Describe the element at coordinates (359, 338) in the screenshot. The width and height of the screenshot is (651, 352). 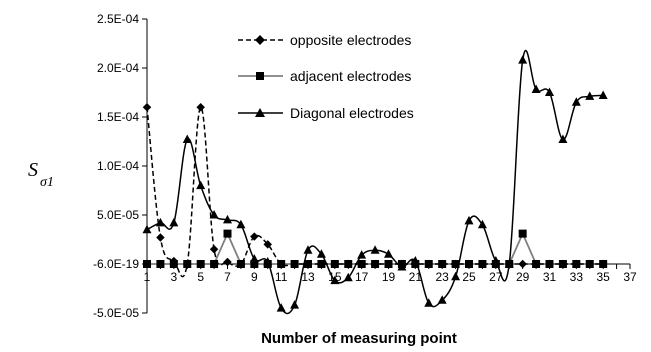
I see `x-axis-label: Number of measuring point` at that location.